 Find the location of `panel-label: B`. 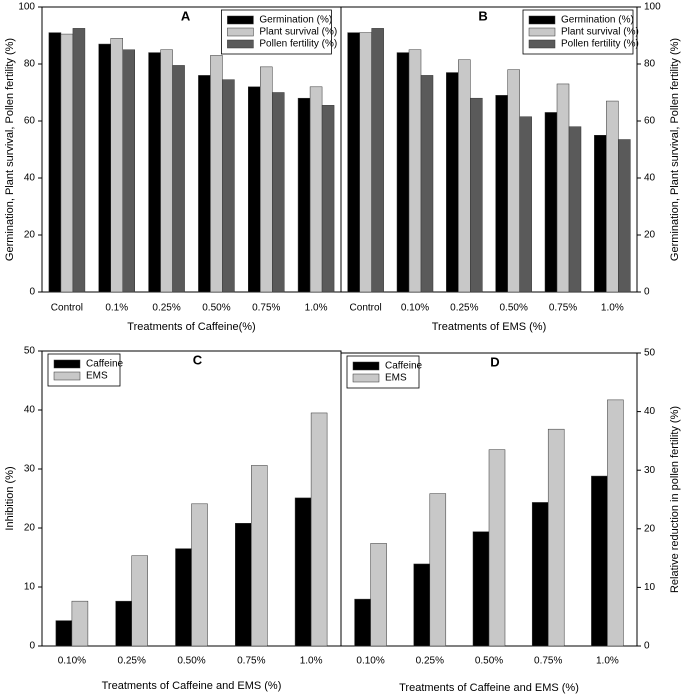

panel-label: B is located at coordinates (482, 15).